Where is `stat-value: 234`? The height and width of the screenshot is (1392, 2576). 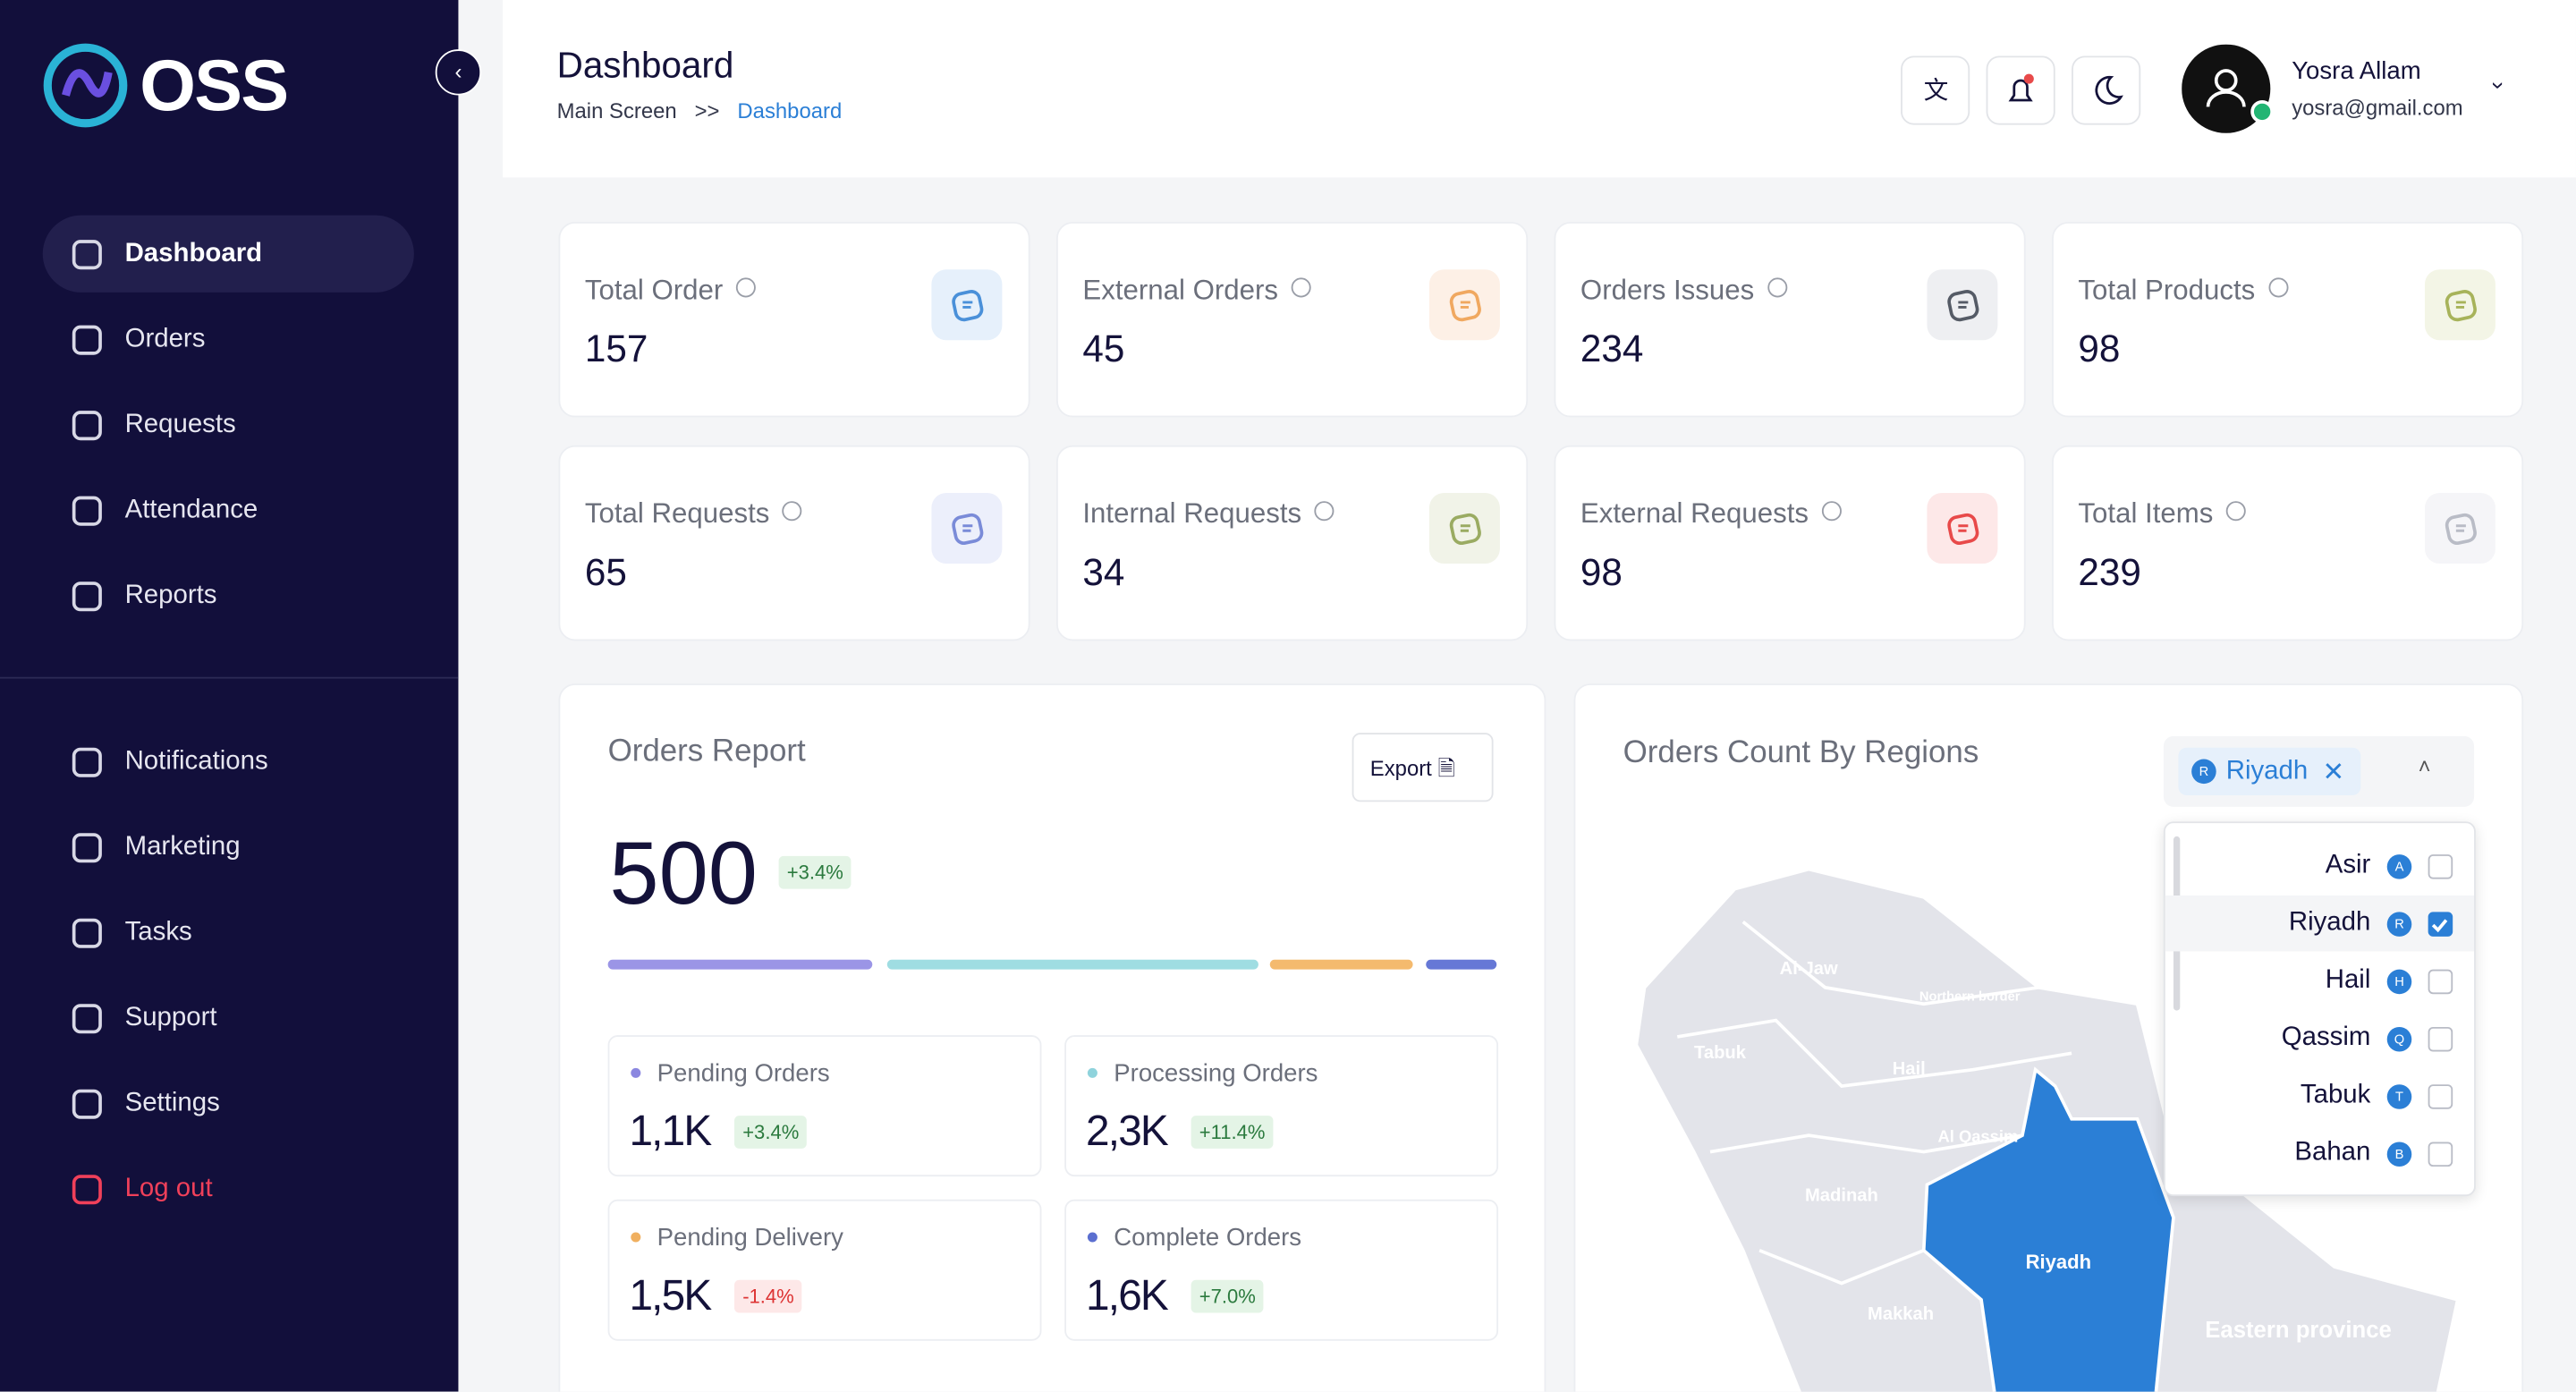 stat-value: 234 is located at coordinates (1612, 348).